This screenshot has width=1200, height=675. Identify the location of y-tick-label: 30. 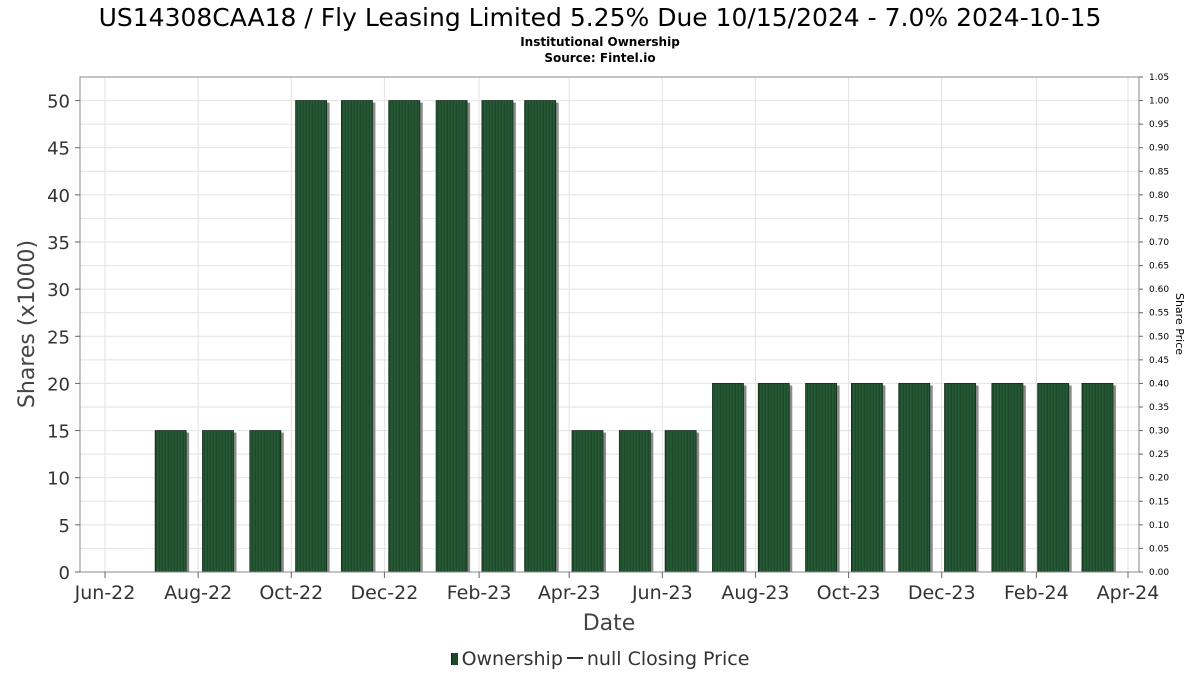
(58, 290).